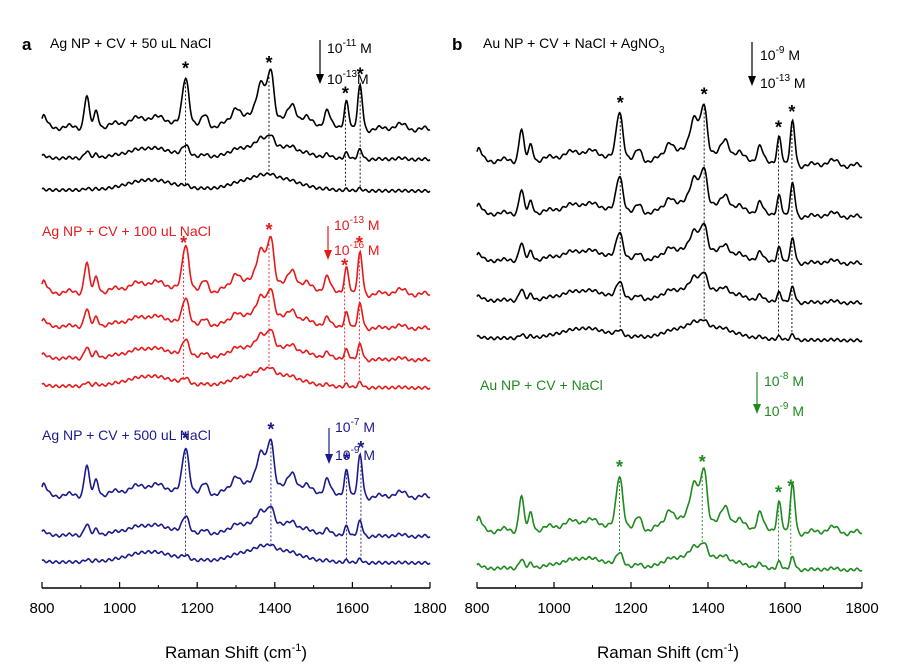 This screenshot has height=672, width=907. Describe the element at coordinates (344, 62) in the screenshot. I see `concentration-label: 10-11 M 10-13M` at that location.